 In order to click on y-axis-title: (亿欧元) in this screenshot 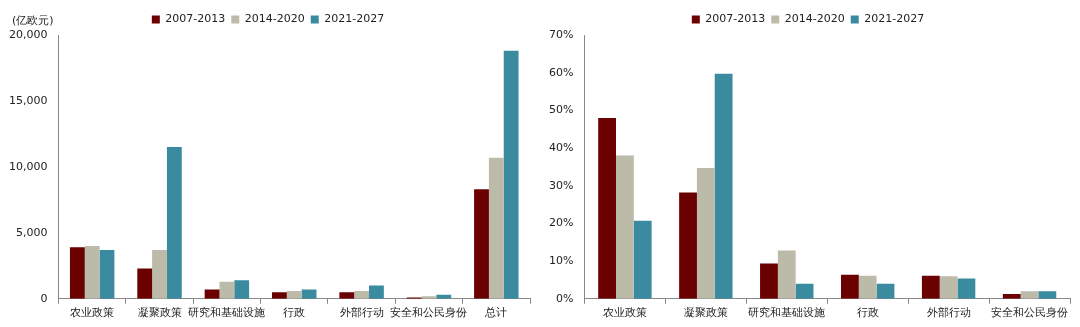, I will do `click(33, 21)`.